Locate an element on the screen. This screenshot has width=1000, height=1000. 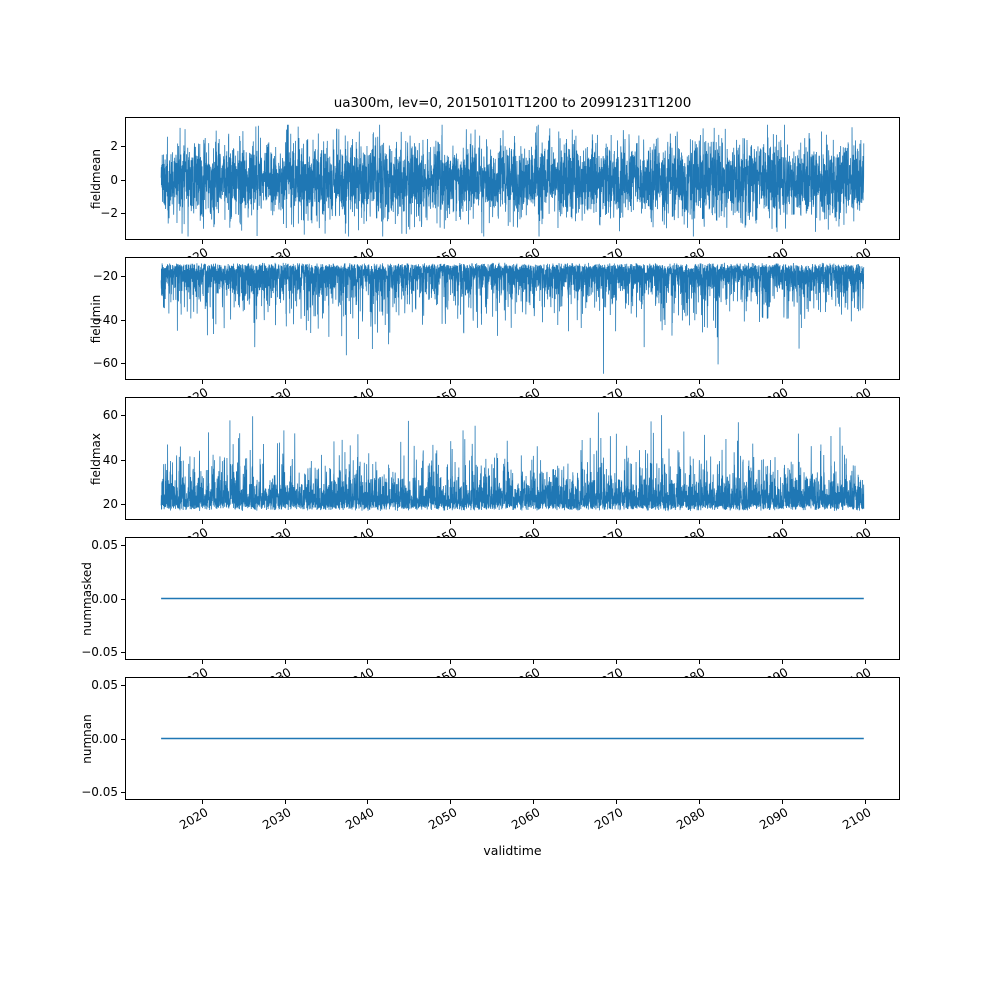
x-tick-label: 2090 is located at coordinates (774, 819).